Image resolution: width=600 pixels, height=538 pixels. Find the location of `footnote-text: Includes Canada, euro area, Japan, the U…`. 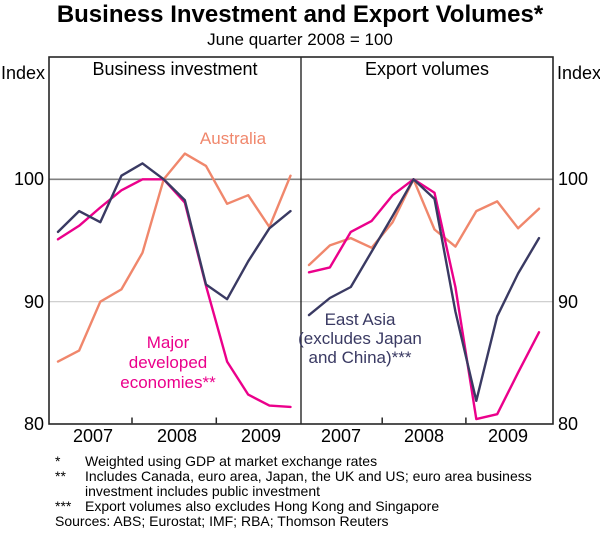

footnote-text: Includes Canada, euro area, Japan, the U… is located at coordinates (308, 483).